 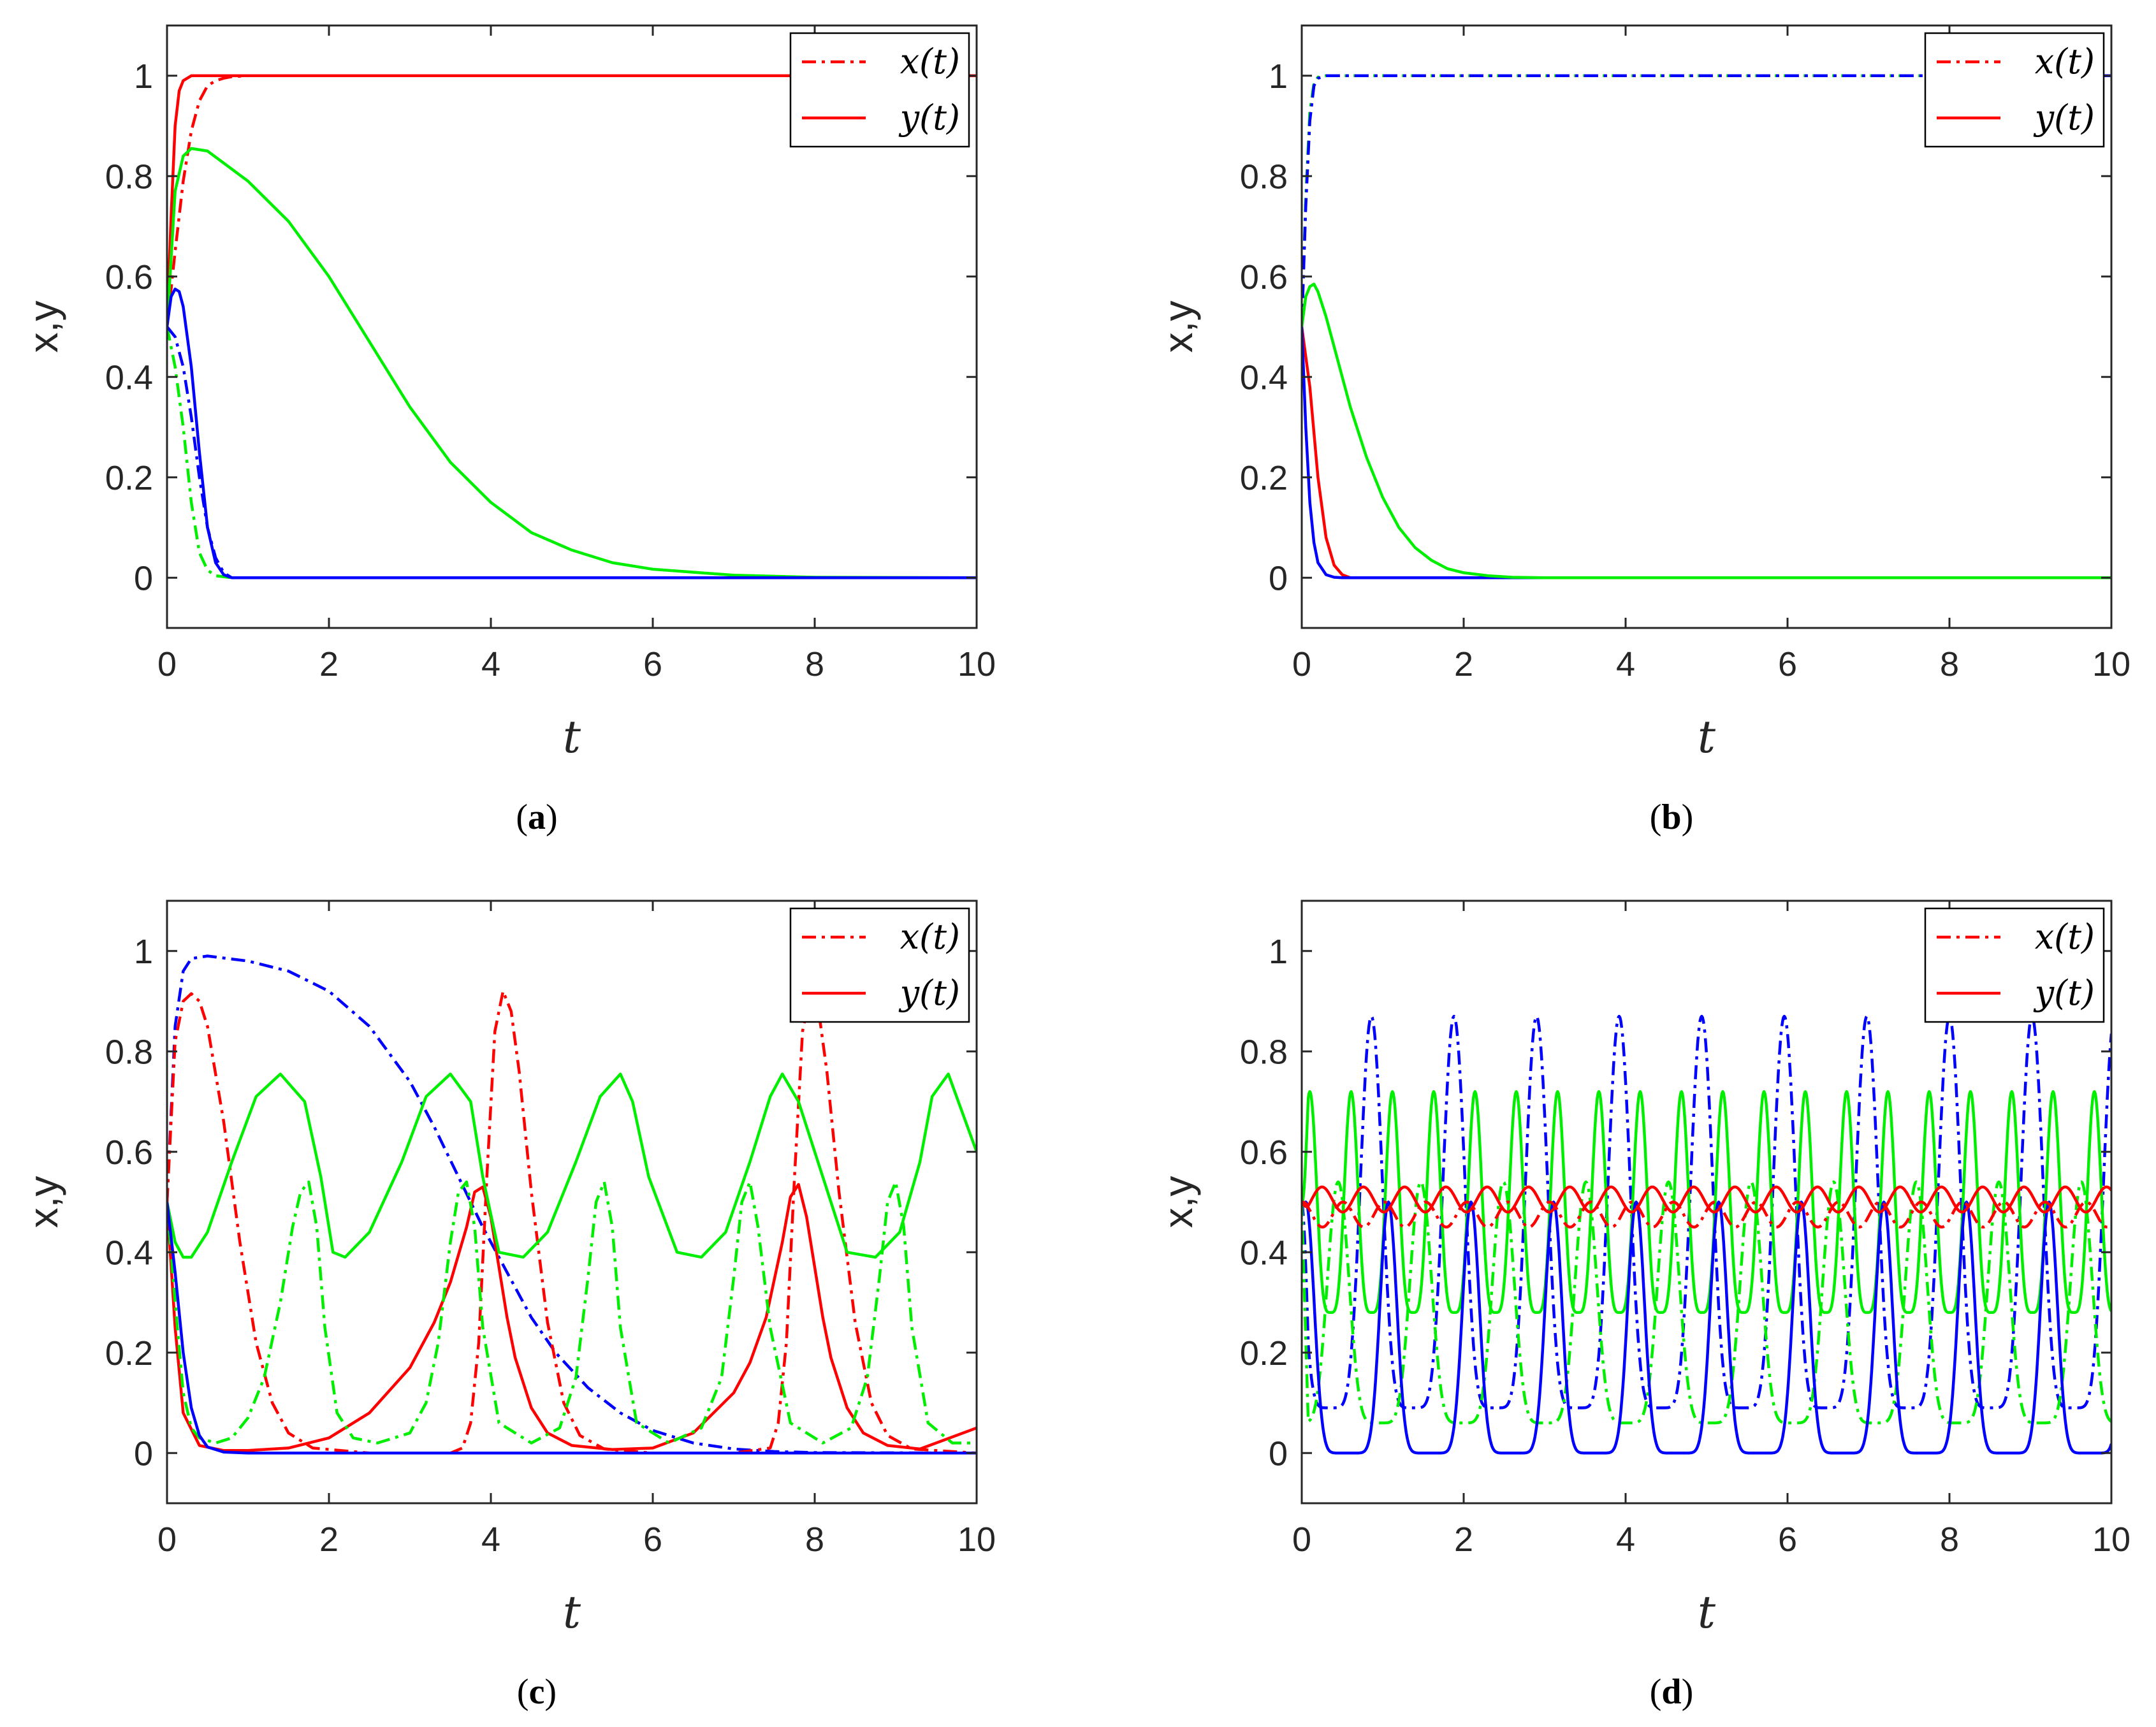 I want to click on y-tick-label: 0.4, so click(x=129, y=378).